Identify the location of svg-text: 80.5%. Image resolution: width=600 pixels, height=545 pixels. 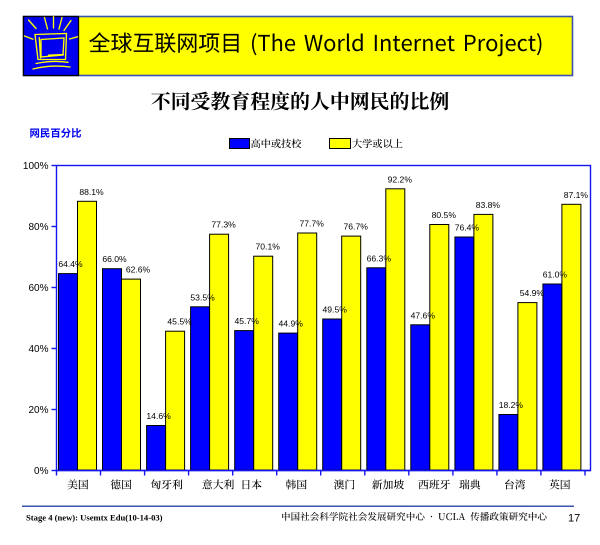
(444, 215).